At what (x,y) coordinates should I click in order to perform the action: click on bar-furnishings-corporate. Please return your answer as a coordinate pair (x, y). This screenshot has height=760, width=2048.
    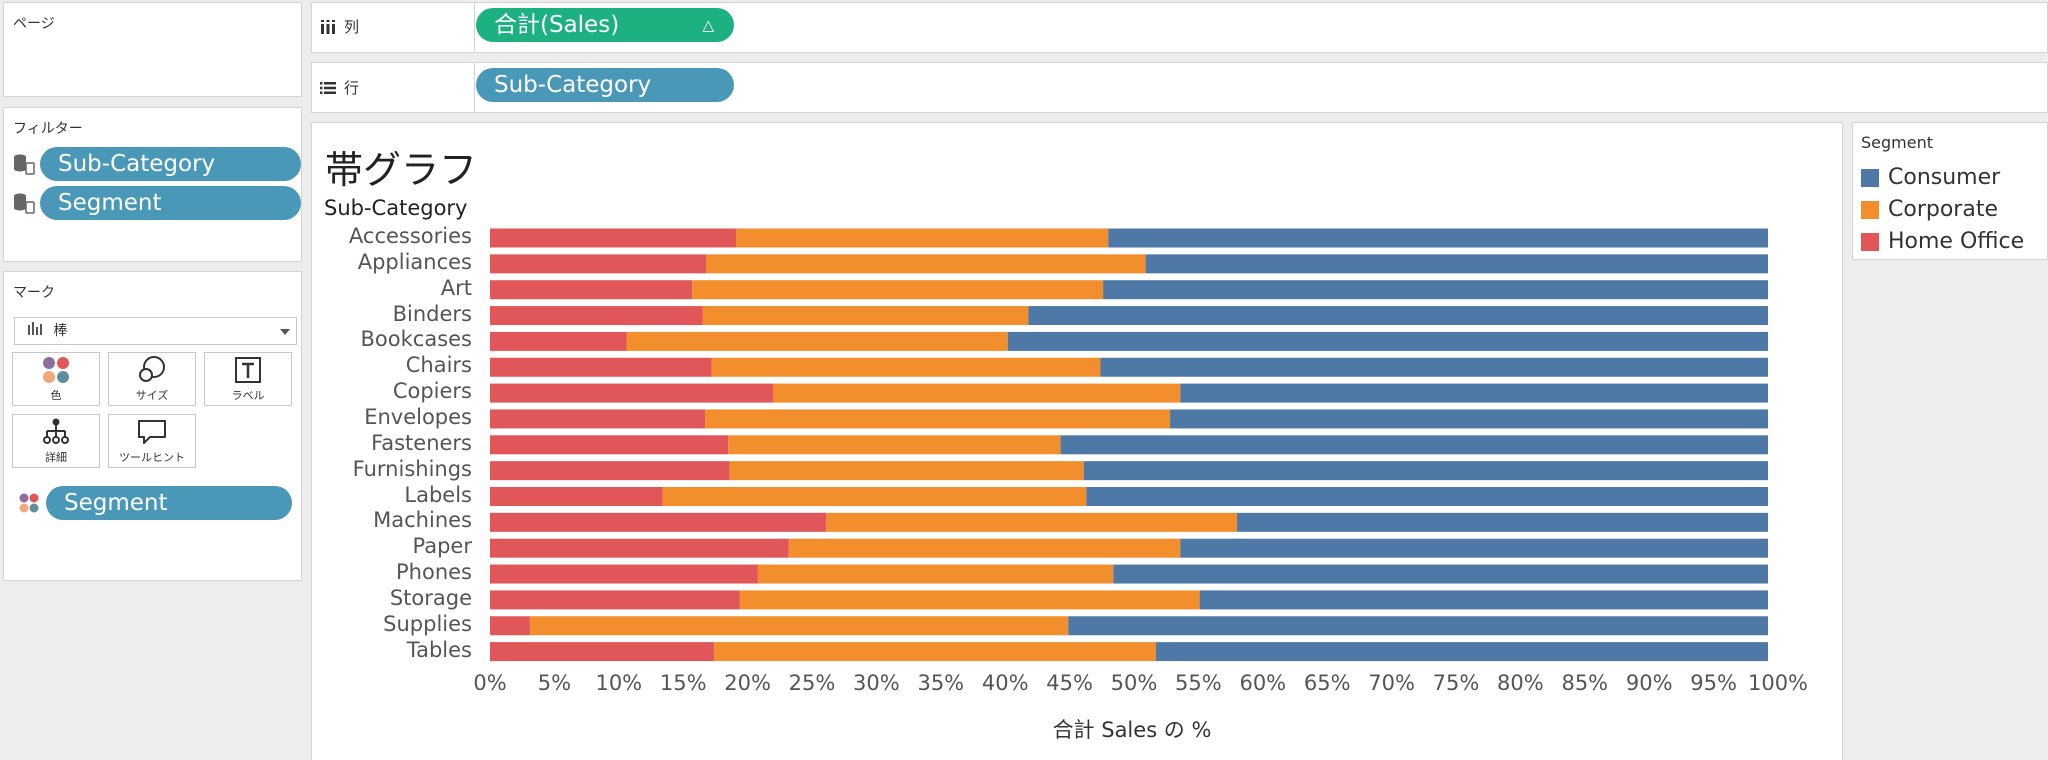
    Looking at the image, I should click on (906, 471).